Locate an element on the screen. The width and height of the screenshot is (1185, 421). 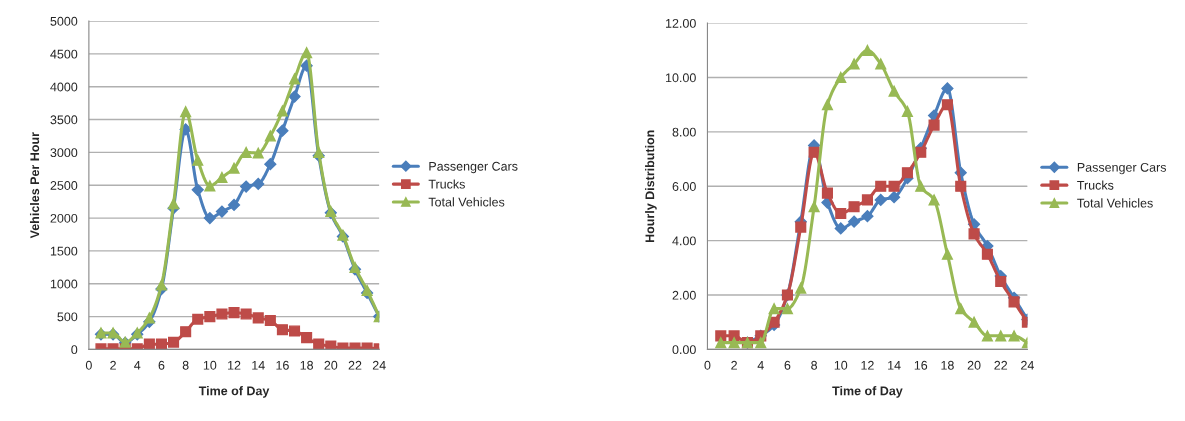
y-tick-label: 5000 is located at coordinates (64, 21).